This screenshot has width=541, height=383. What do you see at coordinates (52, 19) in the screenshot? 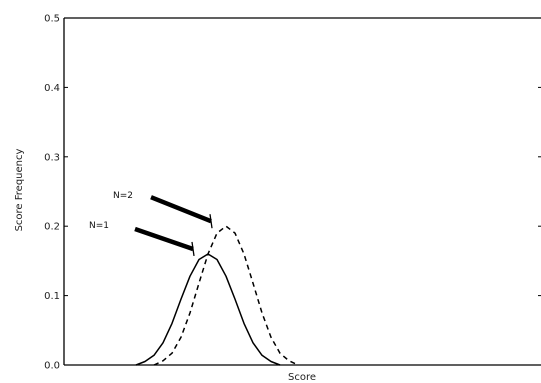
I see `y-tick-label: 0.5` at bounding box center [52, 19].